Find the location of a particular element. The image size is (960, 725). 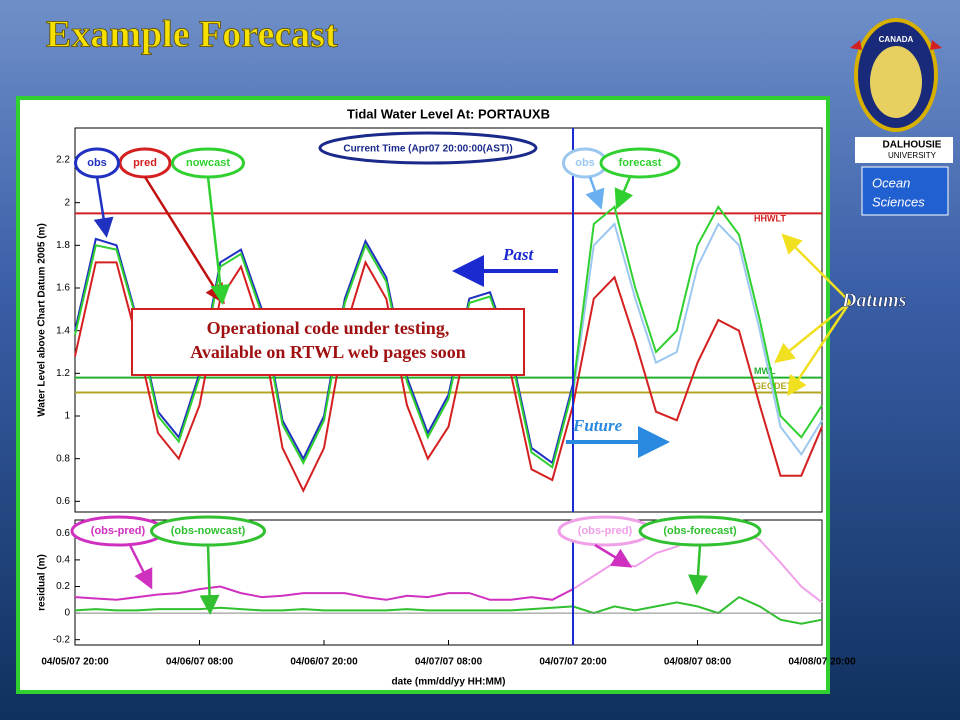

y-tick-label: 2 is located at coordinates (67, 202).